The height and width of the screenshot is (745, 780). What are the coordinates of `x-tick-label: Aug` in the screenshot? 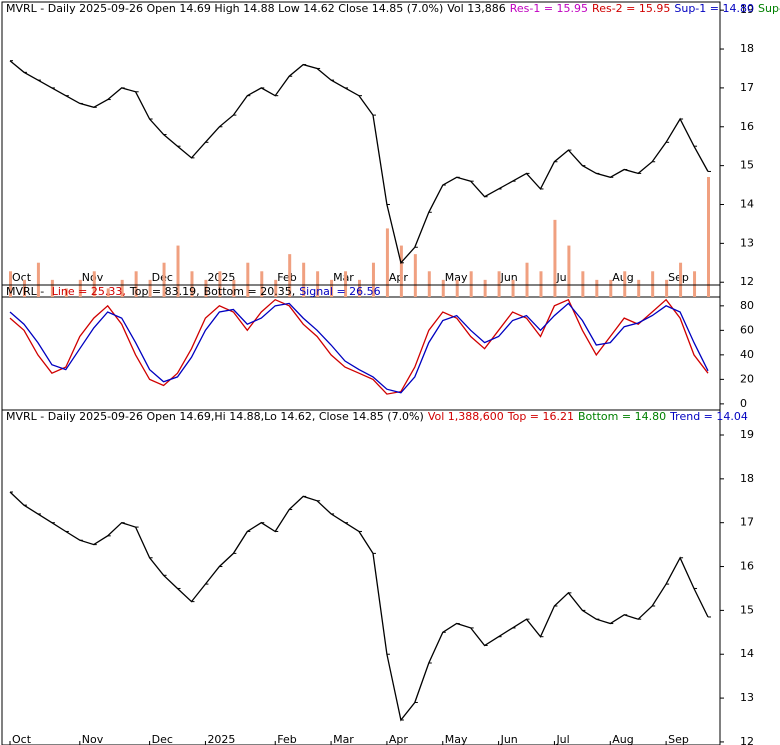 It's located at (622, 739).